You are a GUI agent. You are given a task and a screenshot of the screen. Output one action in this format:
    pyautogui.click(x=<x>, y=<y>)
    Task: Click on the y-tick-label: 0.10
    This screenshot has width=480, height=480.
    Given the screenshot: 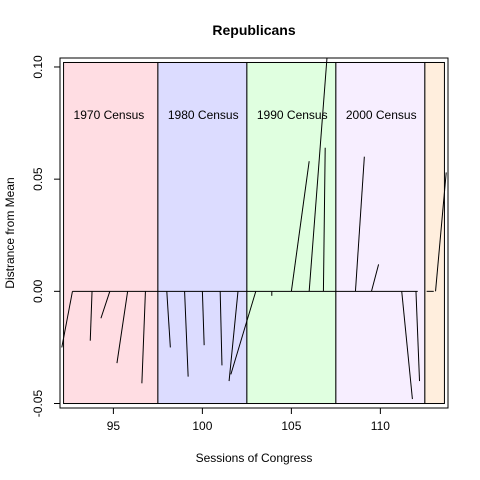 What is the action you would take?
    pyautogui.click(x=38, y=67)
    